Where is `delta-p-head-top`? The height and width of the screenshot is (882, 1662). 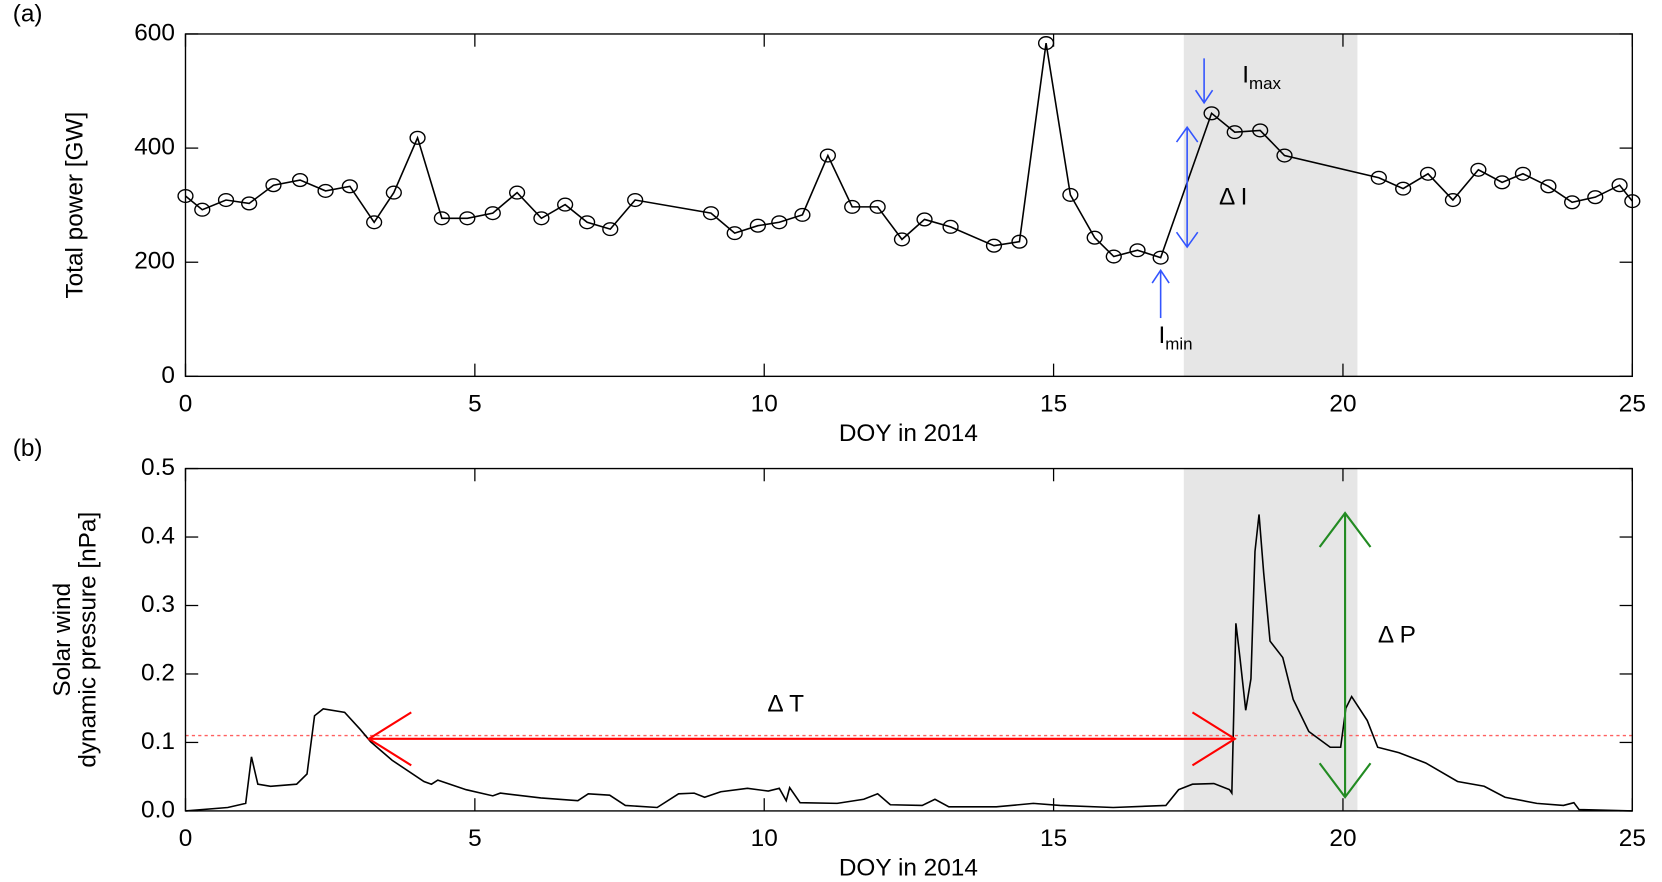 delta-p-head-top is located at coordinates (1345, 529).